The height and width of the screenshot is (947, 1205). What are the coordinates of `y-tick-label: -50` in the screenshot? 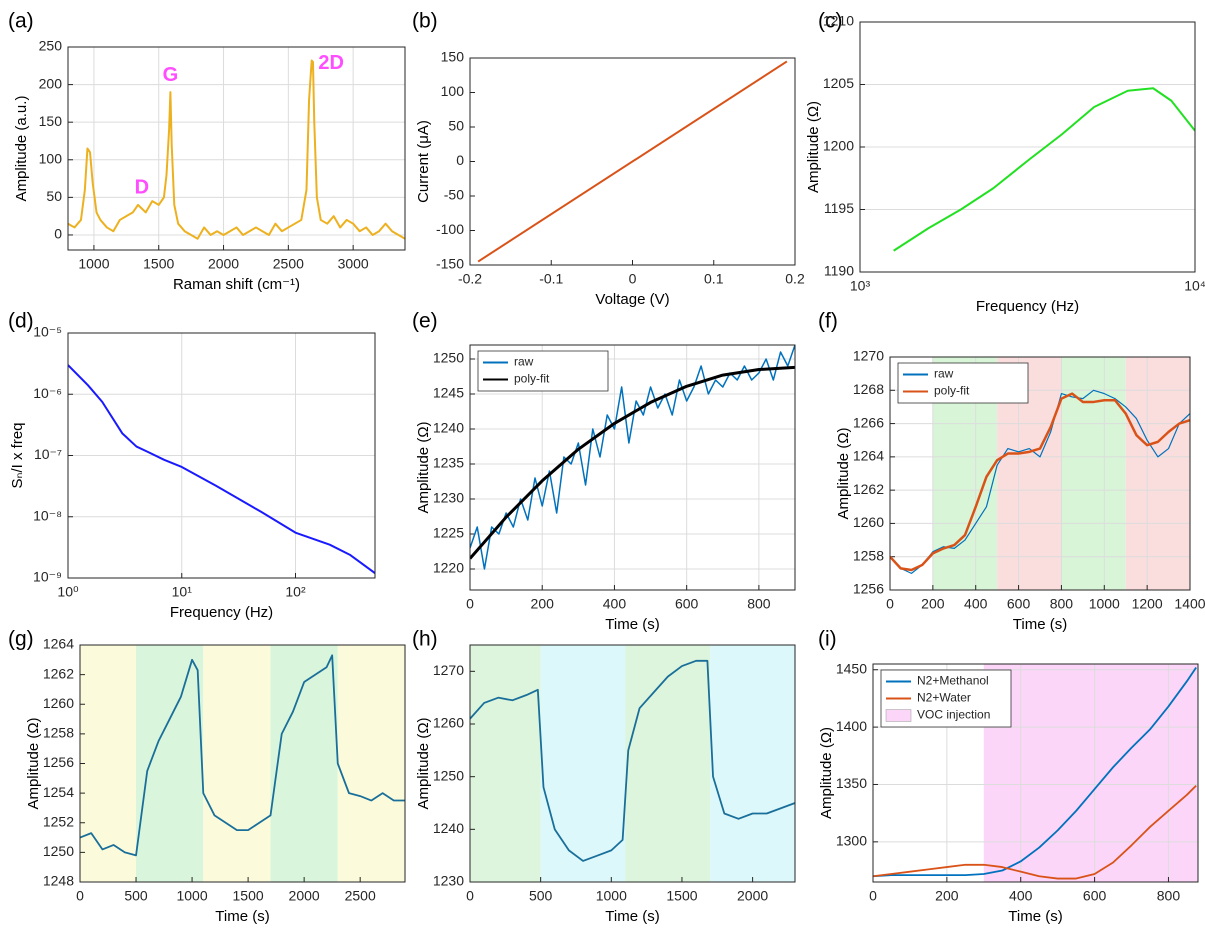 It's located at (454, 195).